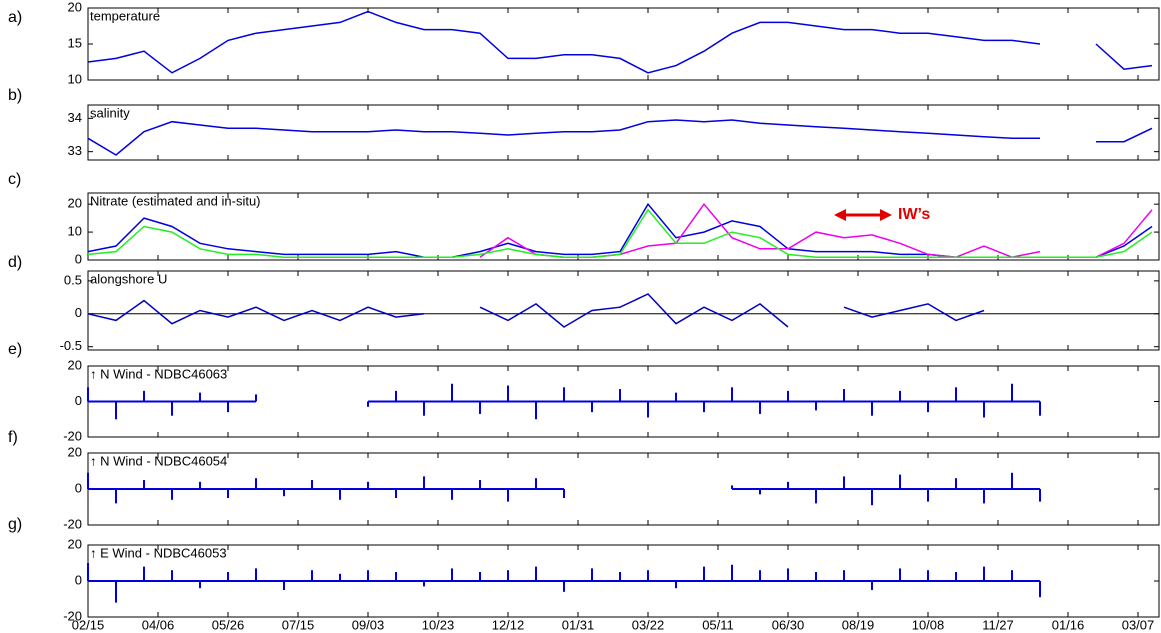 This screenshot has width=1161, height=633. I want to click on panel-title: Nitrate (estimated and in-situ), so click(175, 200).